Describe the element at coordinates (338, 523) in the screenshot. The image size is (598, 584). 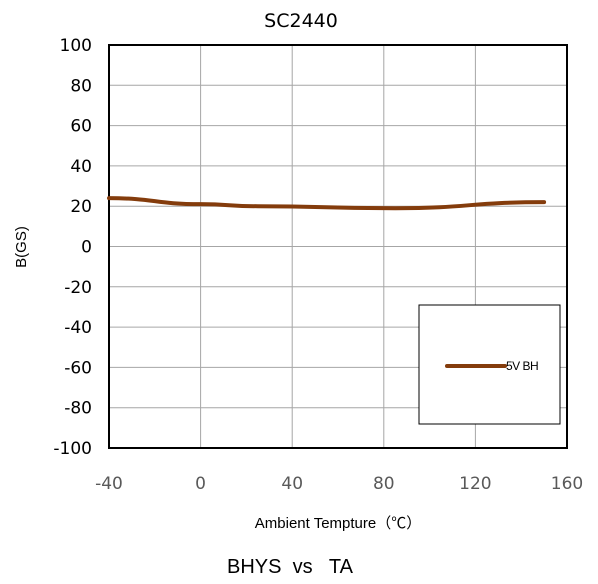
I see `x-axis-title: Ambient Tempture（℃）` at that location.